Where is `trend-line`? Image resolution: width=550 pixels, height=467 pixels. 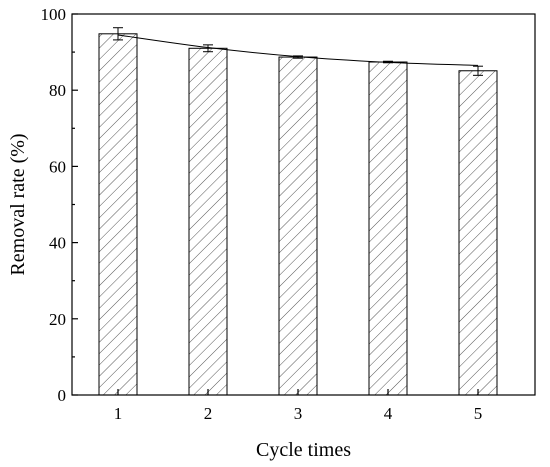 trend-line is located at coordinates (298, 50).